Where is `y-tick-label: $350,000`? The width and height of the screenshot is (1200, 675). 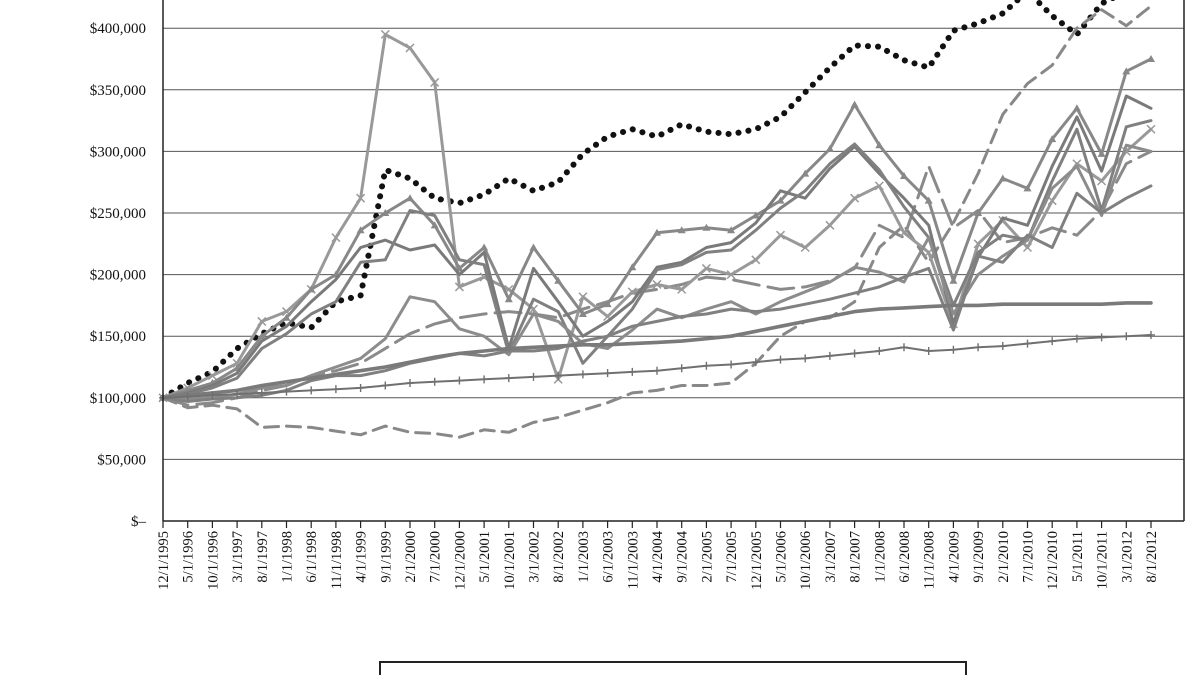 y-tick-label: $350,000 is located at coordinates (118, 91).